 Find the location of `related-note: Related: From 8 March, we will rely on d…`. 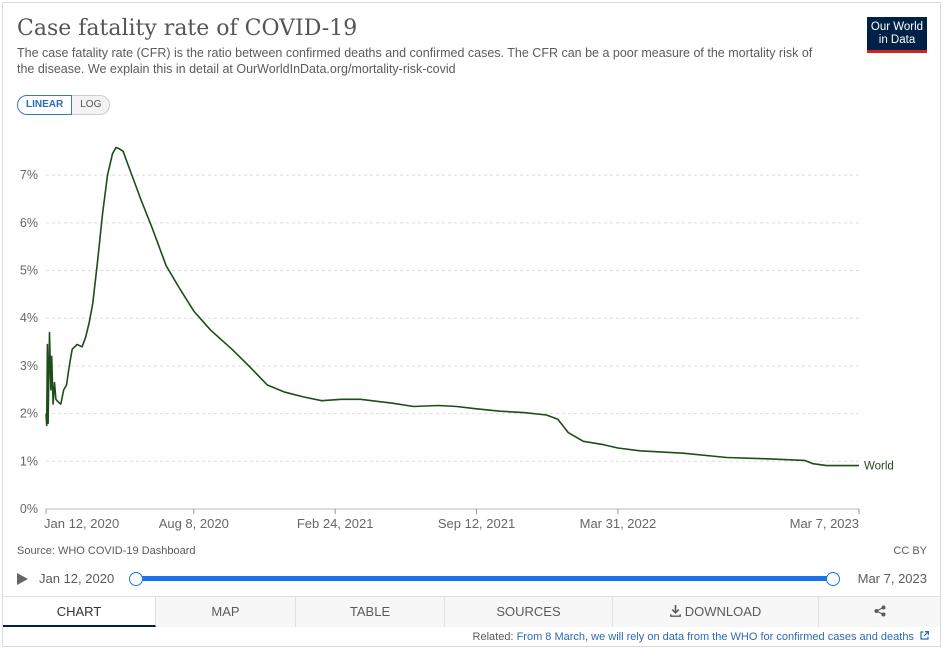

related-note: Related: From 8 March, we will rely on d… is located at coordinates (701, 637).